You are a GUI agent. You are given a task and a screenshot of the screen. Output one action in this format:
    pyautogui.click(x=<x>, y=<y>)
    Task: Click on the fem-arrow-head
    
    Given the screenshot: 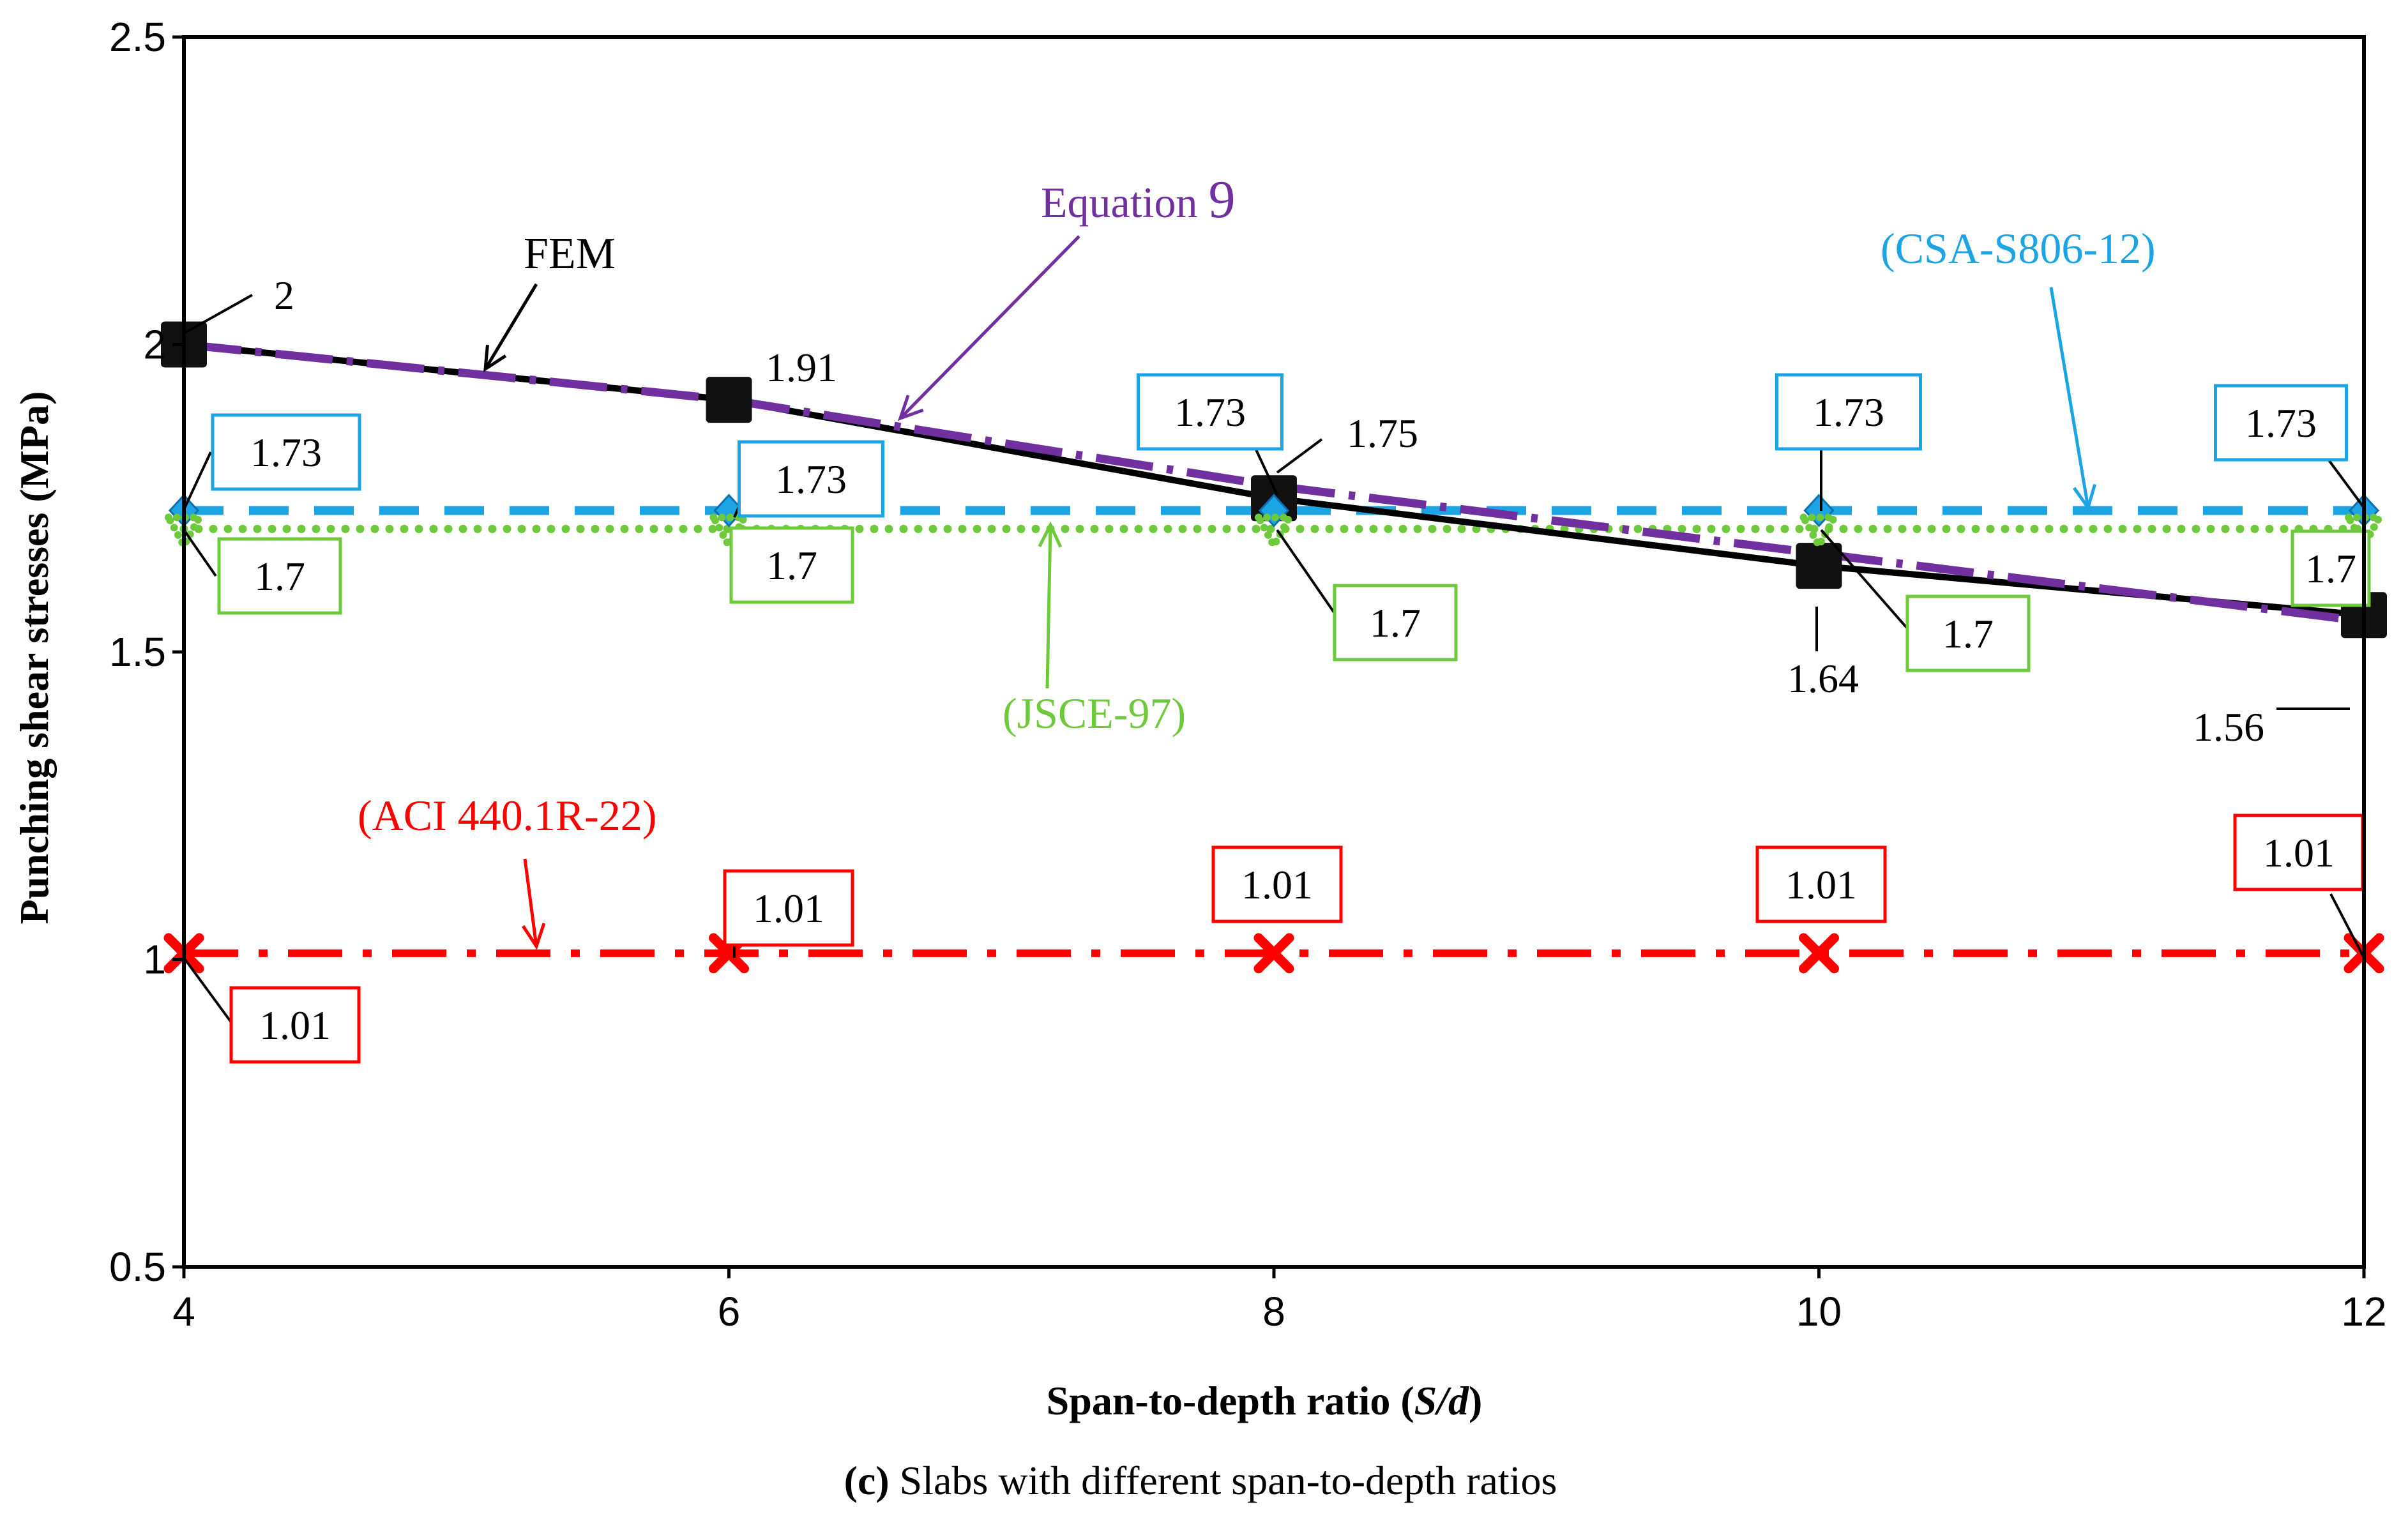 What is the action you would take?
    pyautogui.click(x=495, y=358)
    